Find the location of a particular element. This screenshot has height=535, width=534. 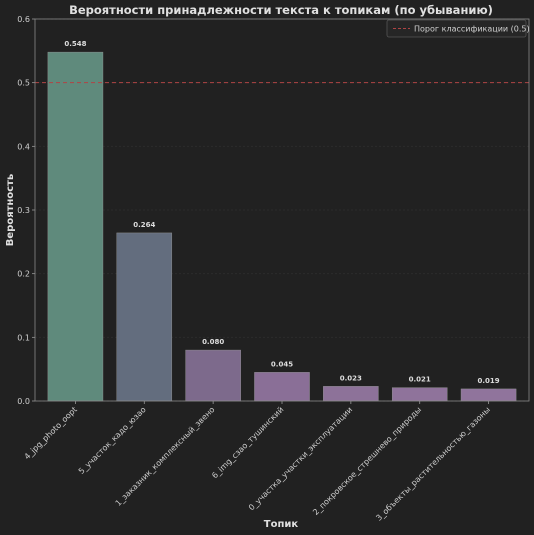

legend: Порог классификации (0.5) is located at coordinates (458, 28).